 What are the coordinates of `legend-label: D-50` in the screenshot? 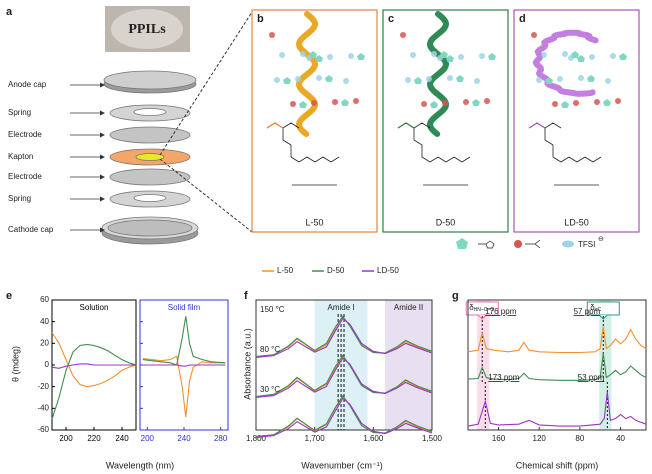 It's located at (336, 270).